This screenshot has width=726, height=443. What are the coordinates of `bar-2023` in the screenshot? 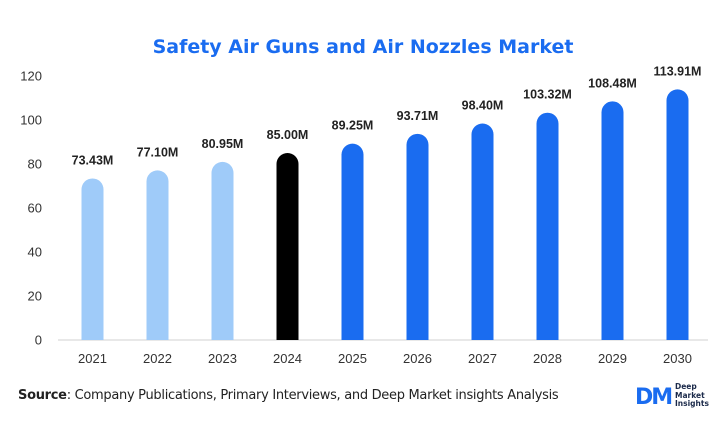 It's located at (222, 250).